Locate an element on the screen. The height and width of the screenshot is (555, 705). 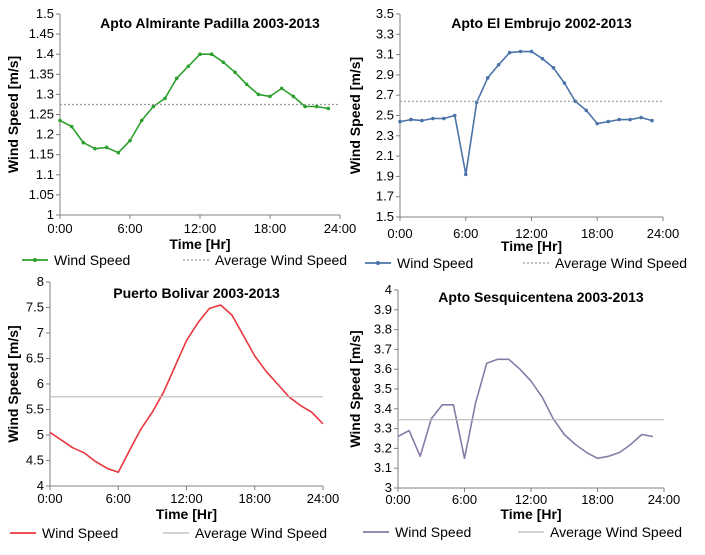
y-tick-label: 3.2 is located at coordinates (383, 447).